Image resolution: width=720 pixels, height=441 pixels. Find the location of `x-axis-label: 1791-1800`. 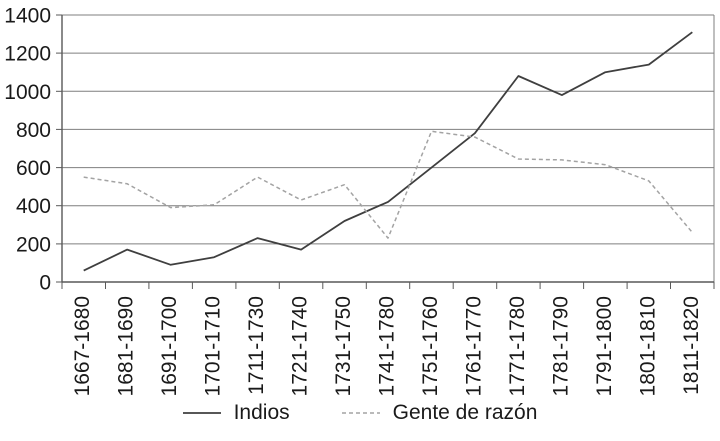

x-axis-label: 1791-1800 is located at coordinates (604, 346).